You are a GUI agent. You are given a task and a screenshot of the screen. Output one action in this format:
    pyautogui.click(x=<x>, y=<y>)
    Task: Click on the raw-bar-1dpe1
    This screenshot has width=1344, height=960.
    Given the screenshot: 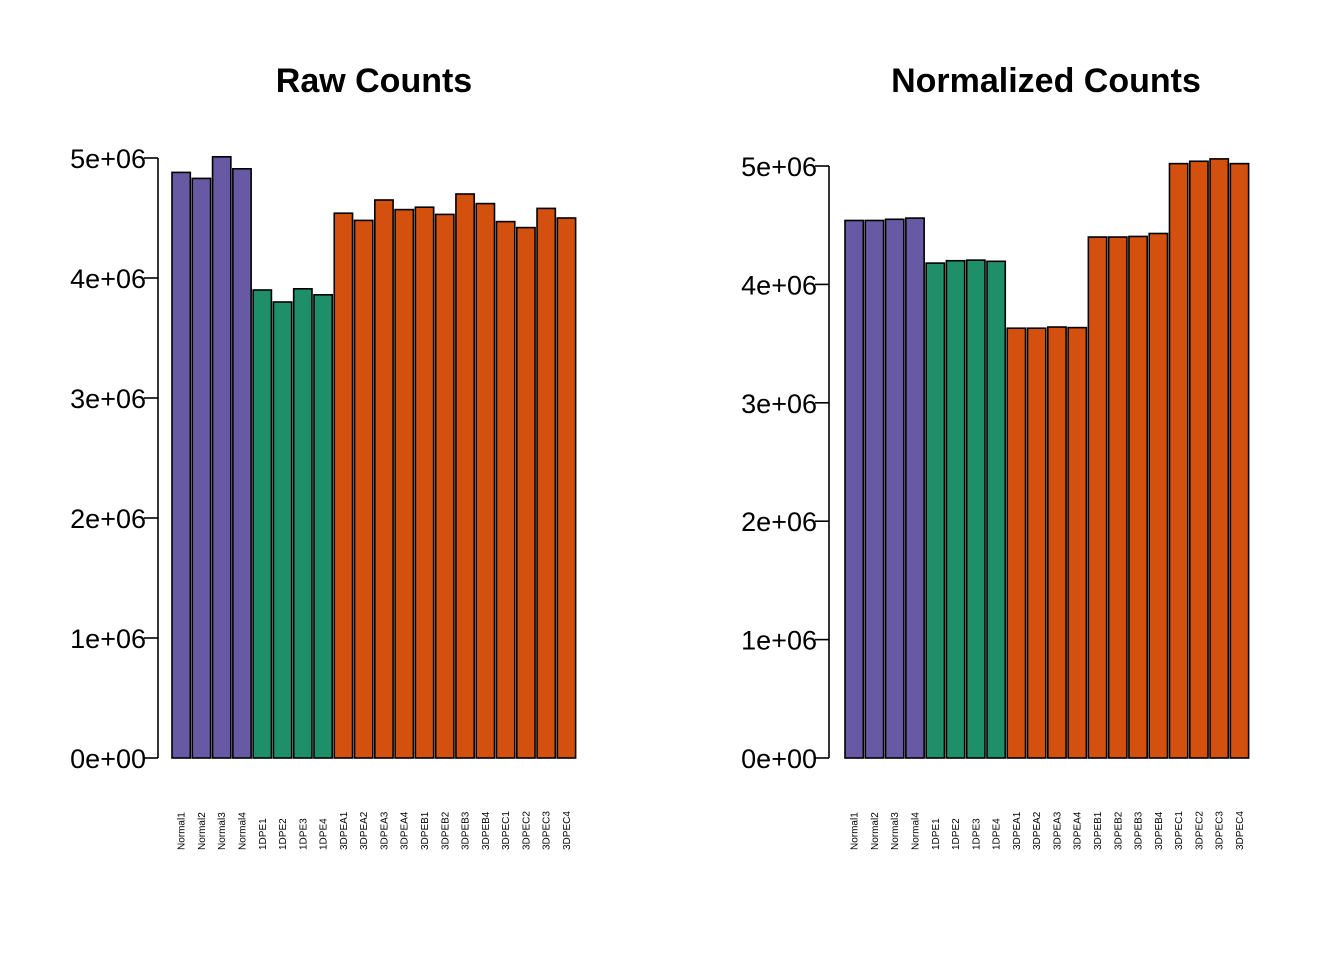 What is the action you would take?
    pyautogui.click(x=262, y=524)
    